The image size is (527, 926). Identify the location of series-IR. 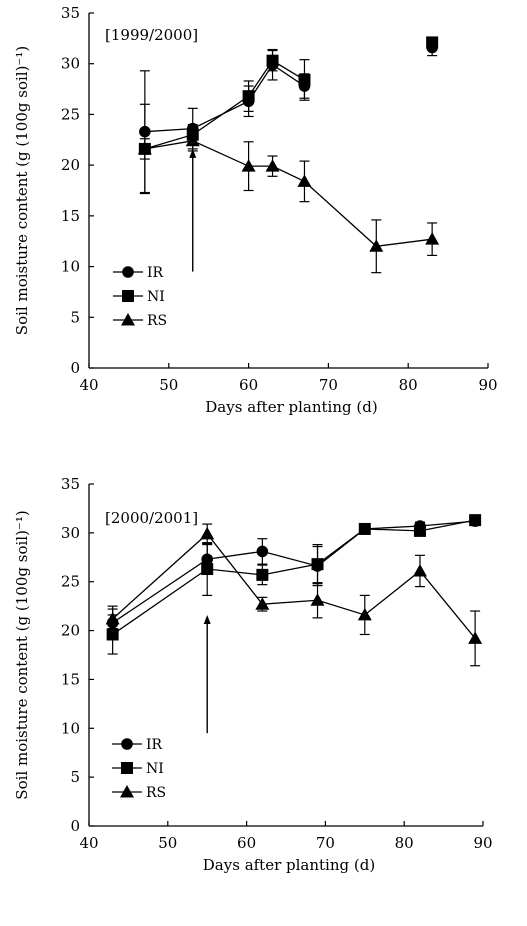
(288, 116).